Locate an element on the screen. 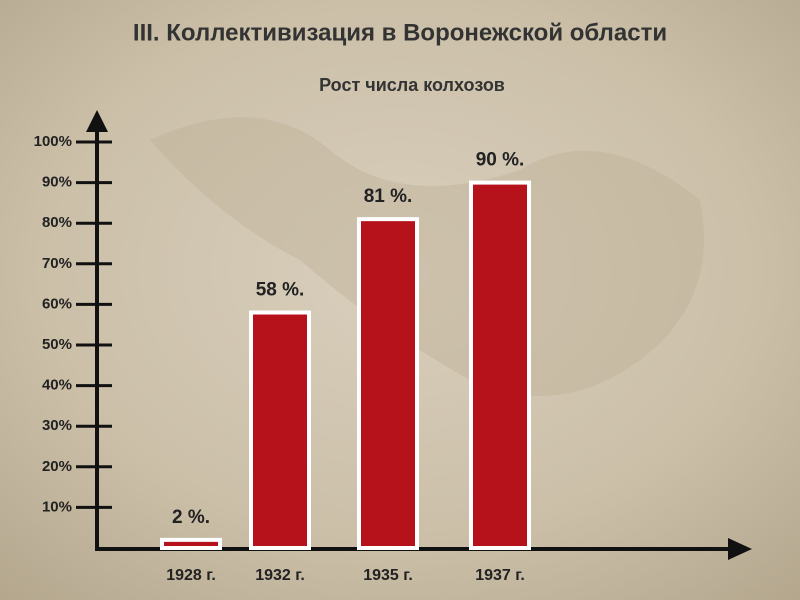 The image size is (800, 600). x-tick-label: 1935 г. is located at coordinates (388, 575).